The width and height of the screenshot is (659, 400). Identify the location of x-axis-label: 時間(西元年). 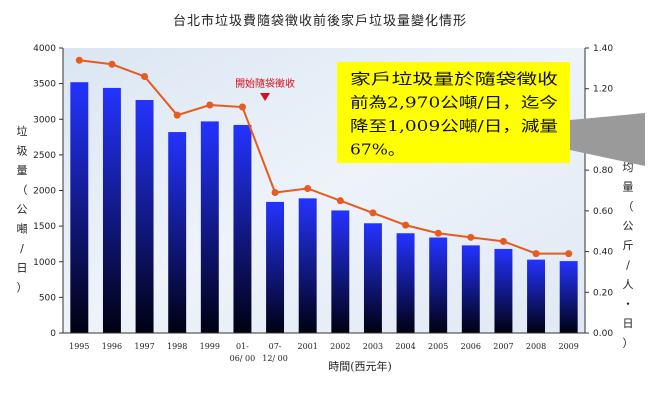
(360, 366).